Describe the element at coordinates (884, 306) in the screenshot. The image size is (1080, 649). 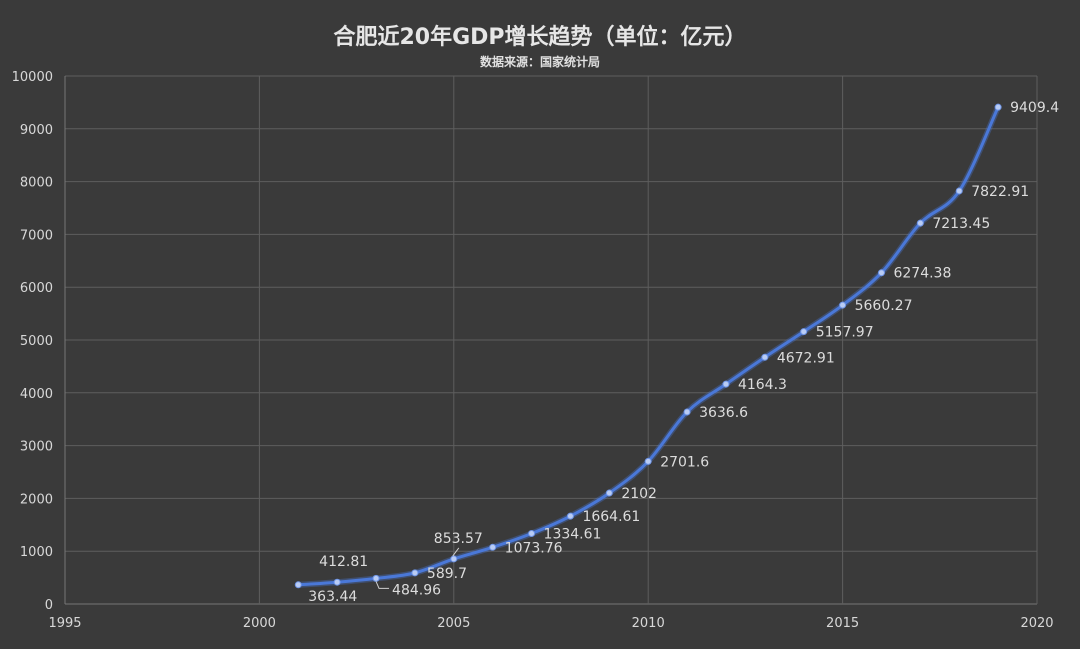
I see `data-label: 5660.27` at that location.